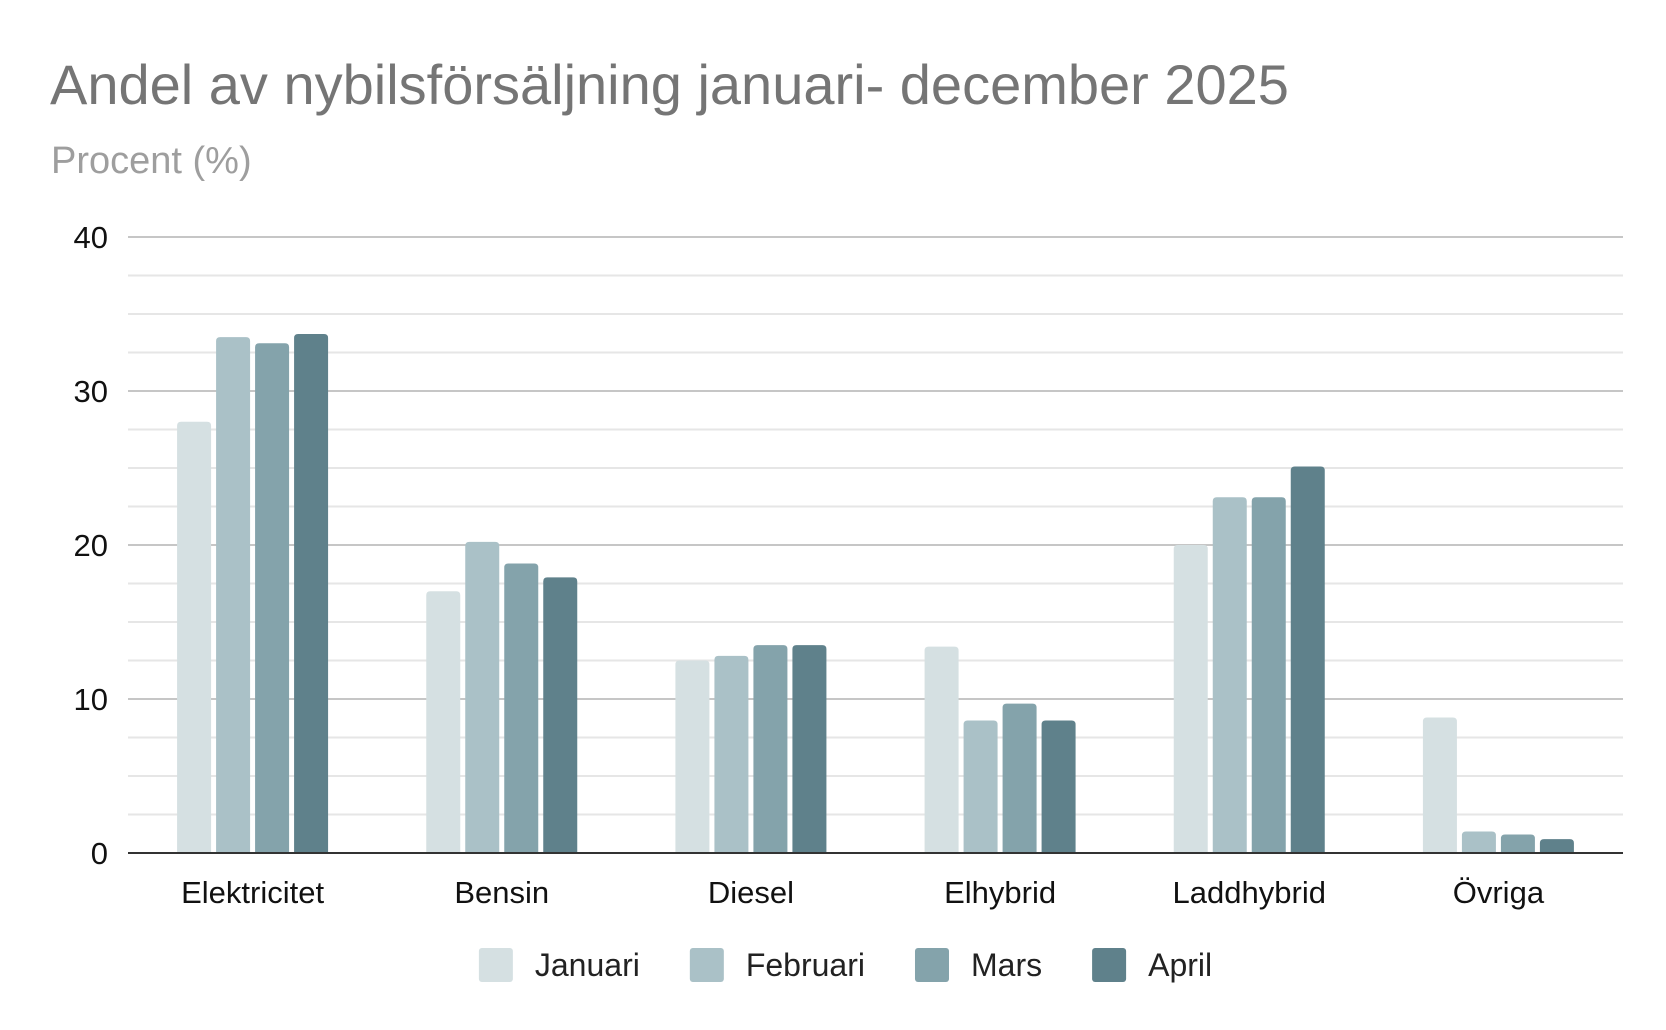 The width and height of the screenshot is (1666, 1030). What do you see at coordinates (91, 237) in the screenshot?
I see `y-tick-label: 40` at bounding box center [91, 237].